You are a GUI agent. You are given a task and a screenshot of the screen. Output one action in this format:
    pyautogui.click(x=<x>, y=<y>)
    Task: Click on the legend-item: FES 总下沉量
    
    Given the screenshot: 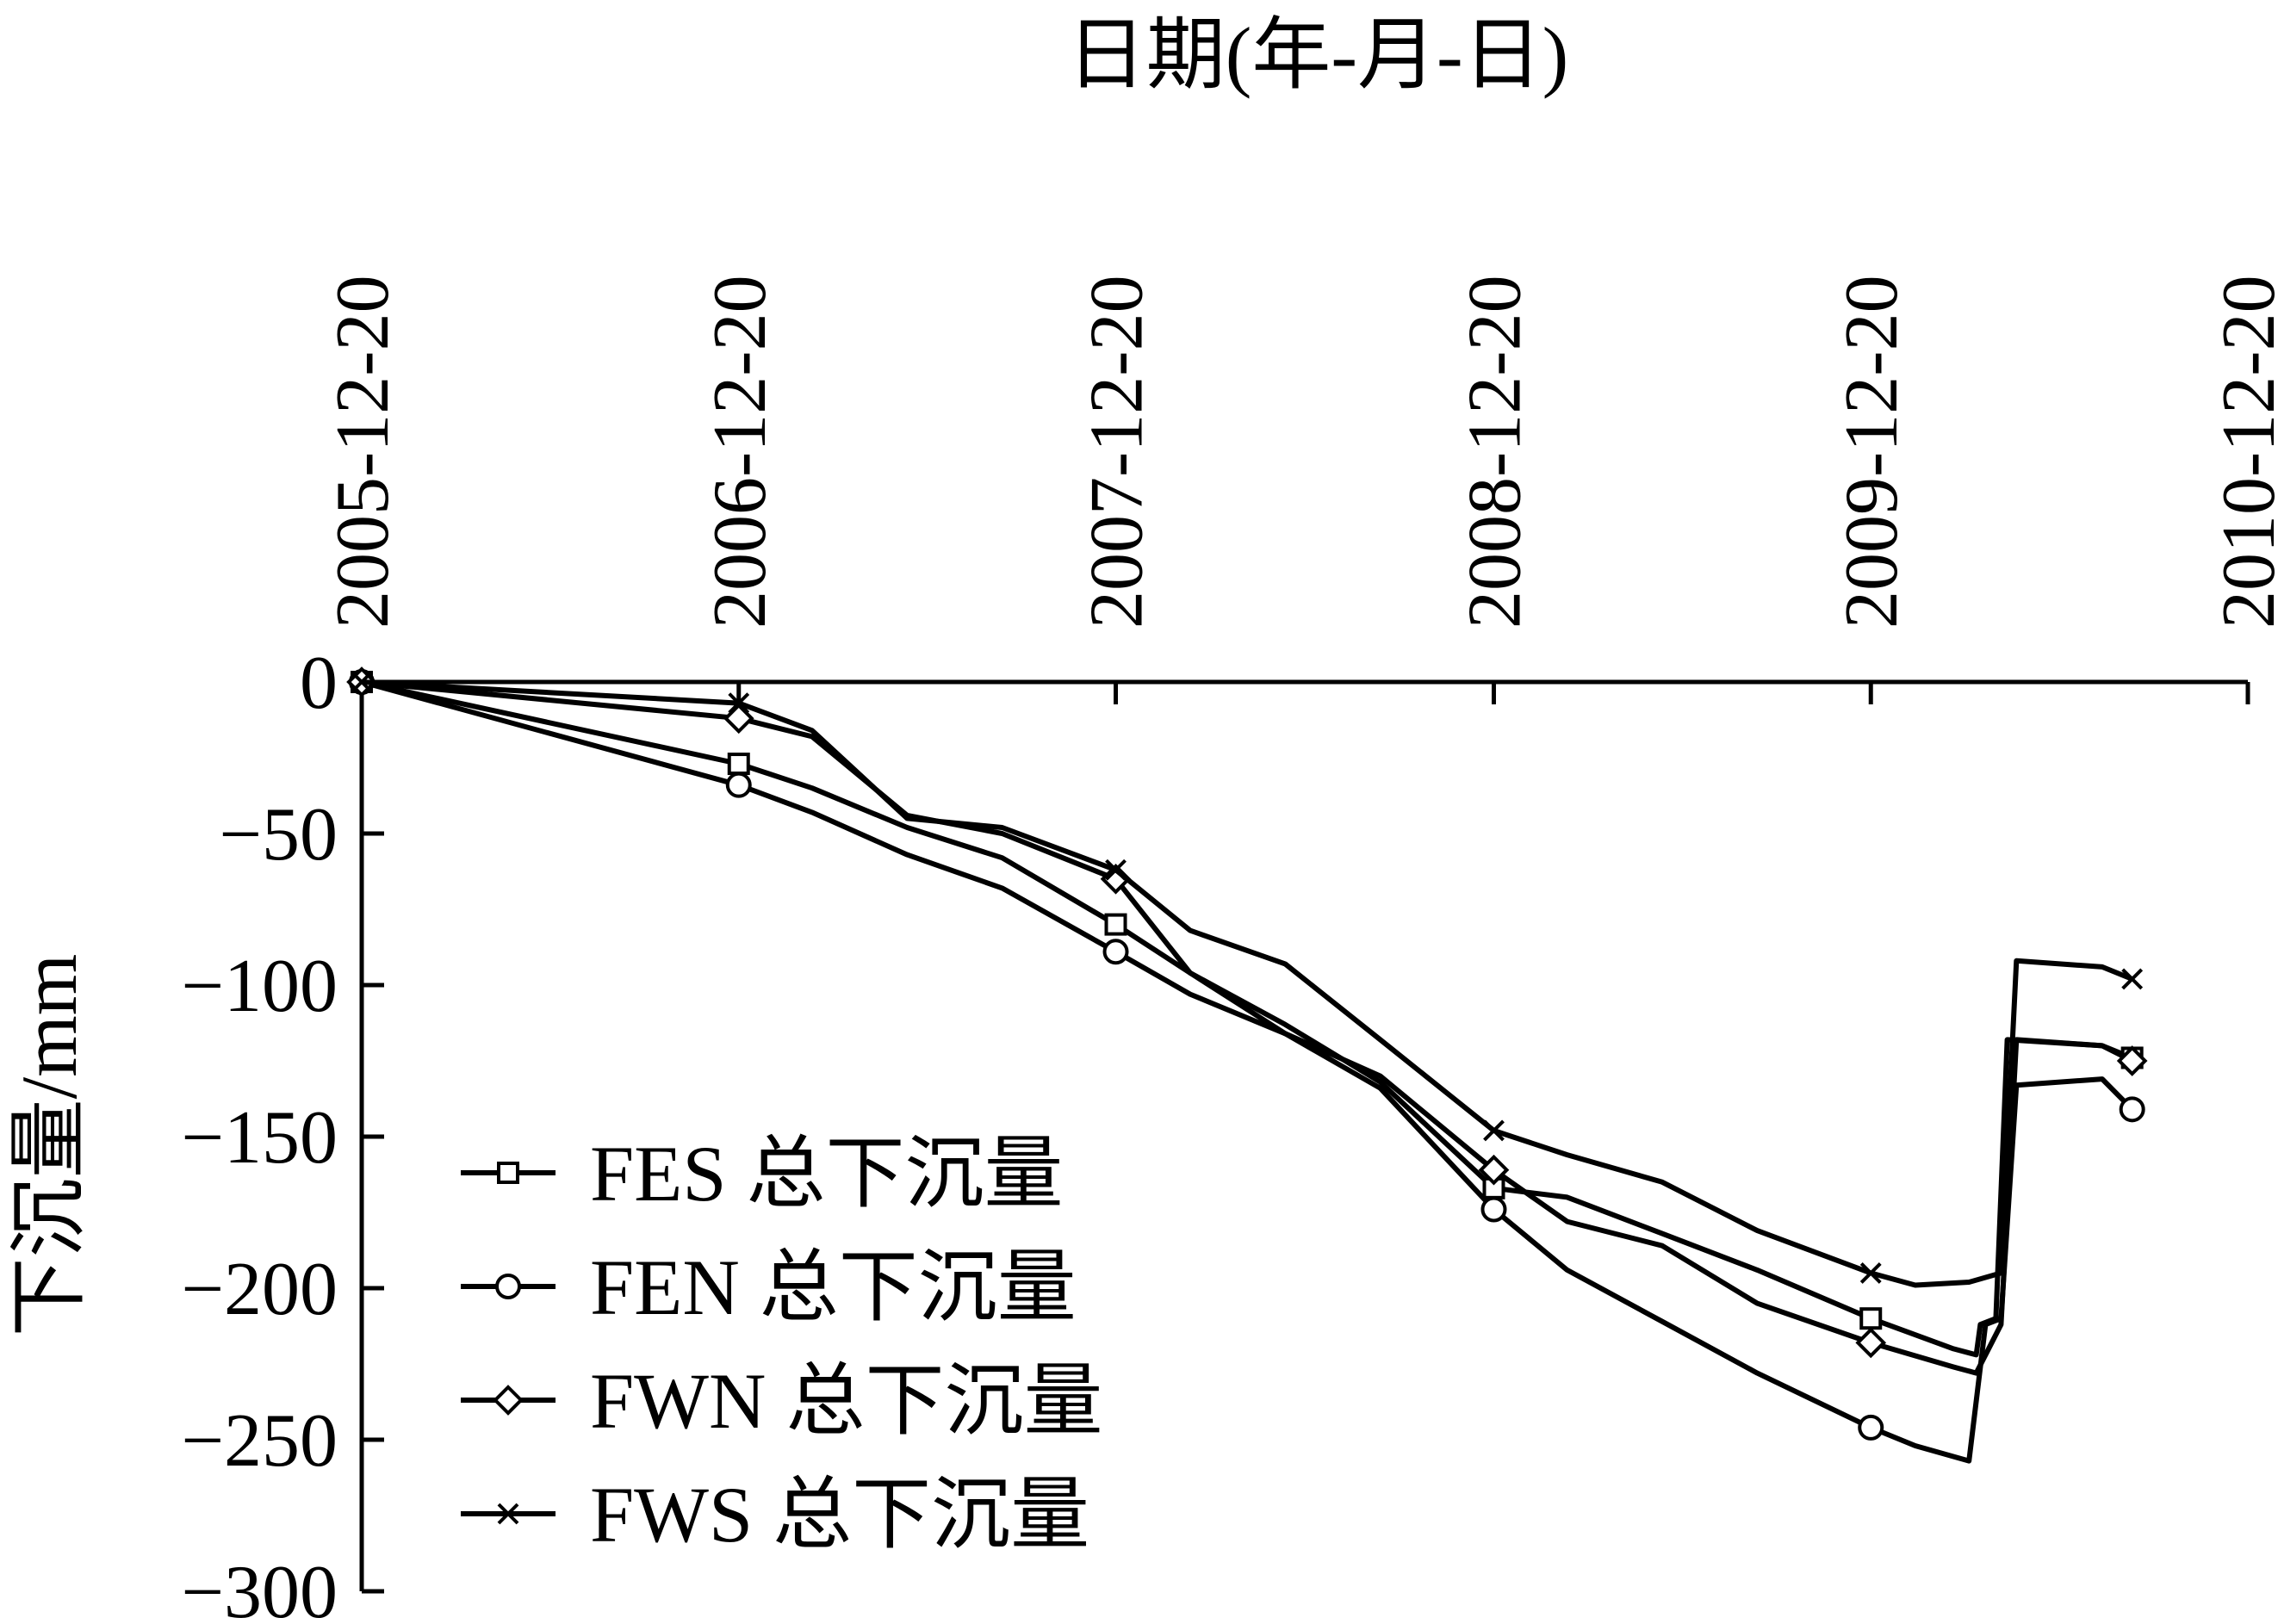 What is the action you would take?
    pyautogui.click(x=762, y=1174)
    